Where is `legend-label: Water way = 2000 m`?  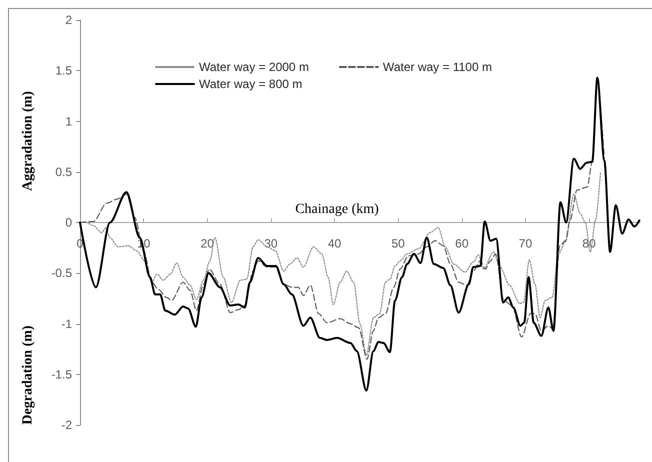
legend-label: Water way = 2000 m is located at coordinates (254, 67).